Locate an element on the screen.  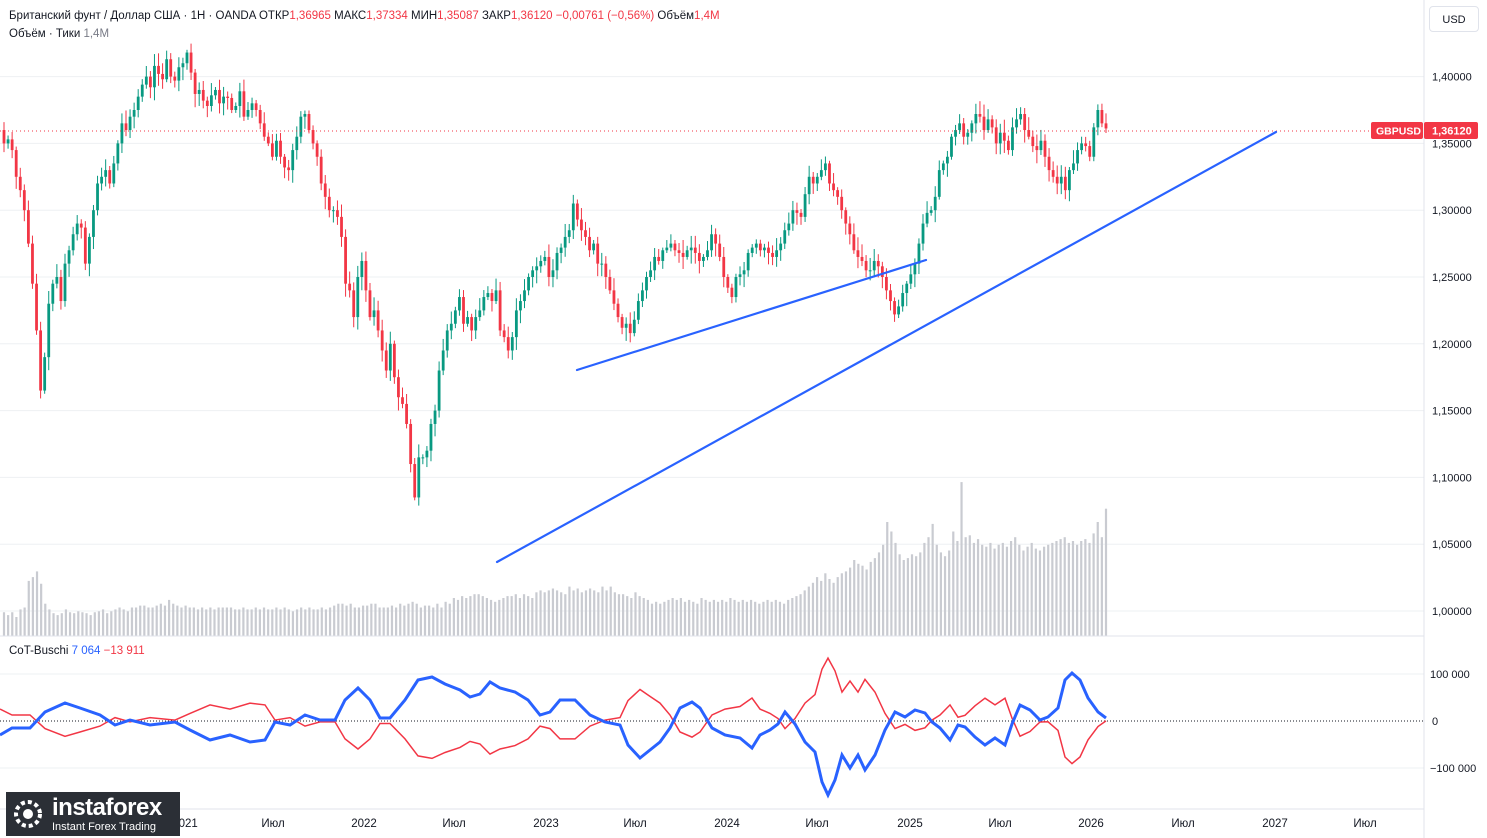
indicator-axis: 100 000 0 −100 000 is located at coordinates (1453, 722).